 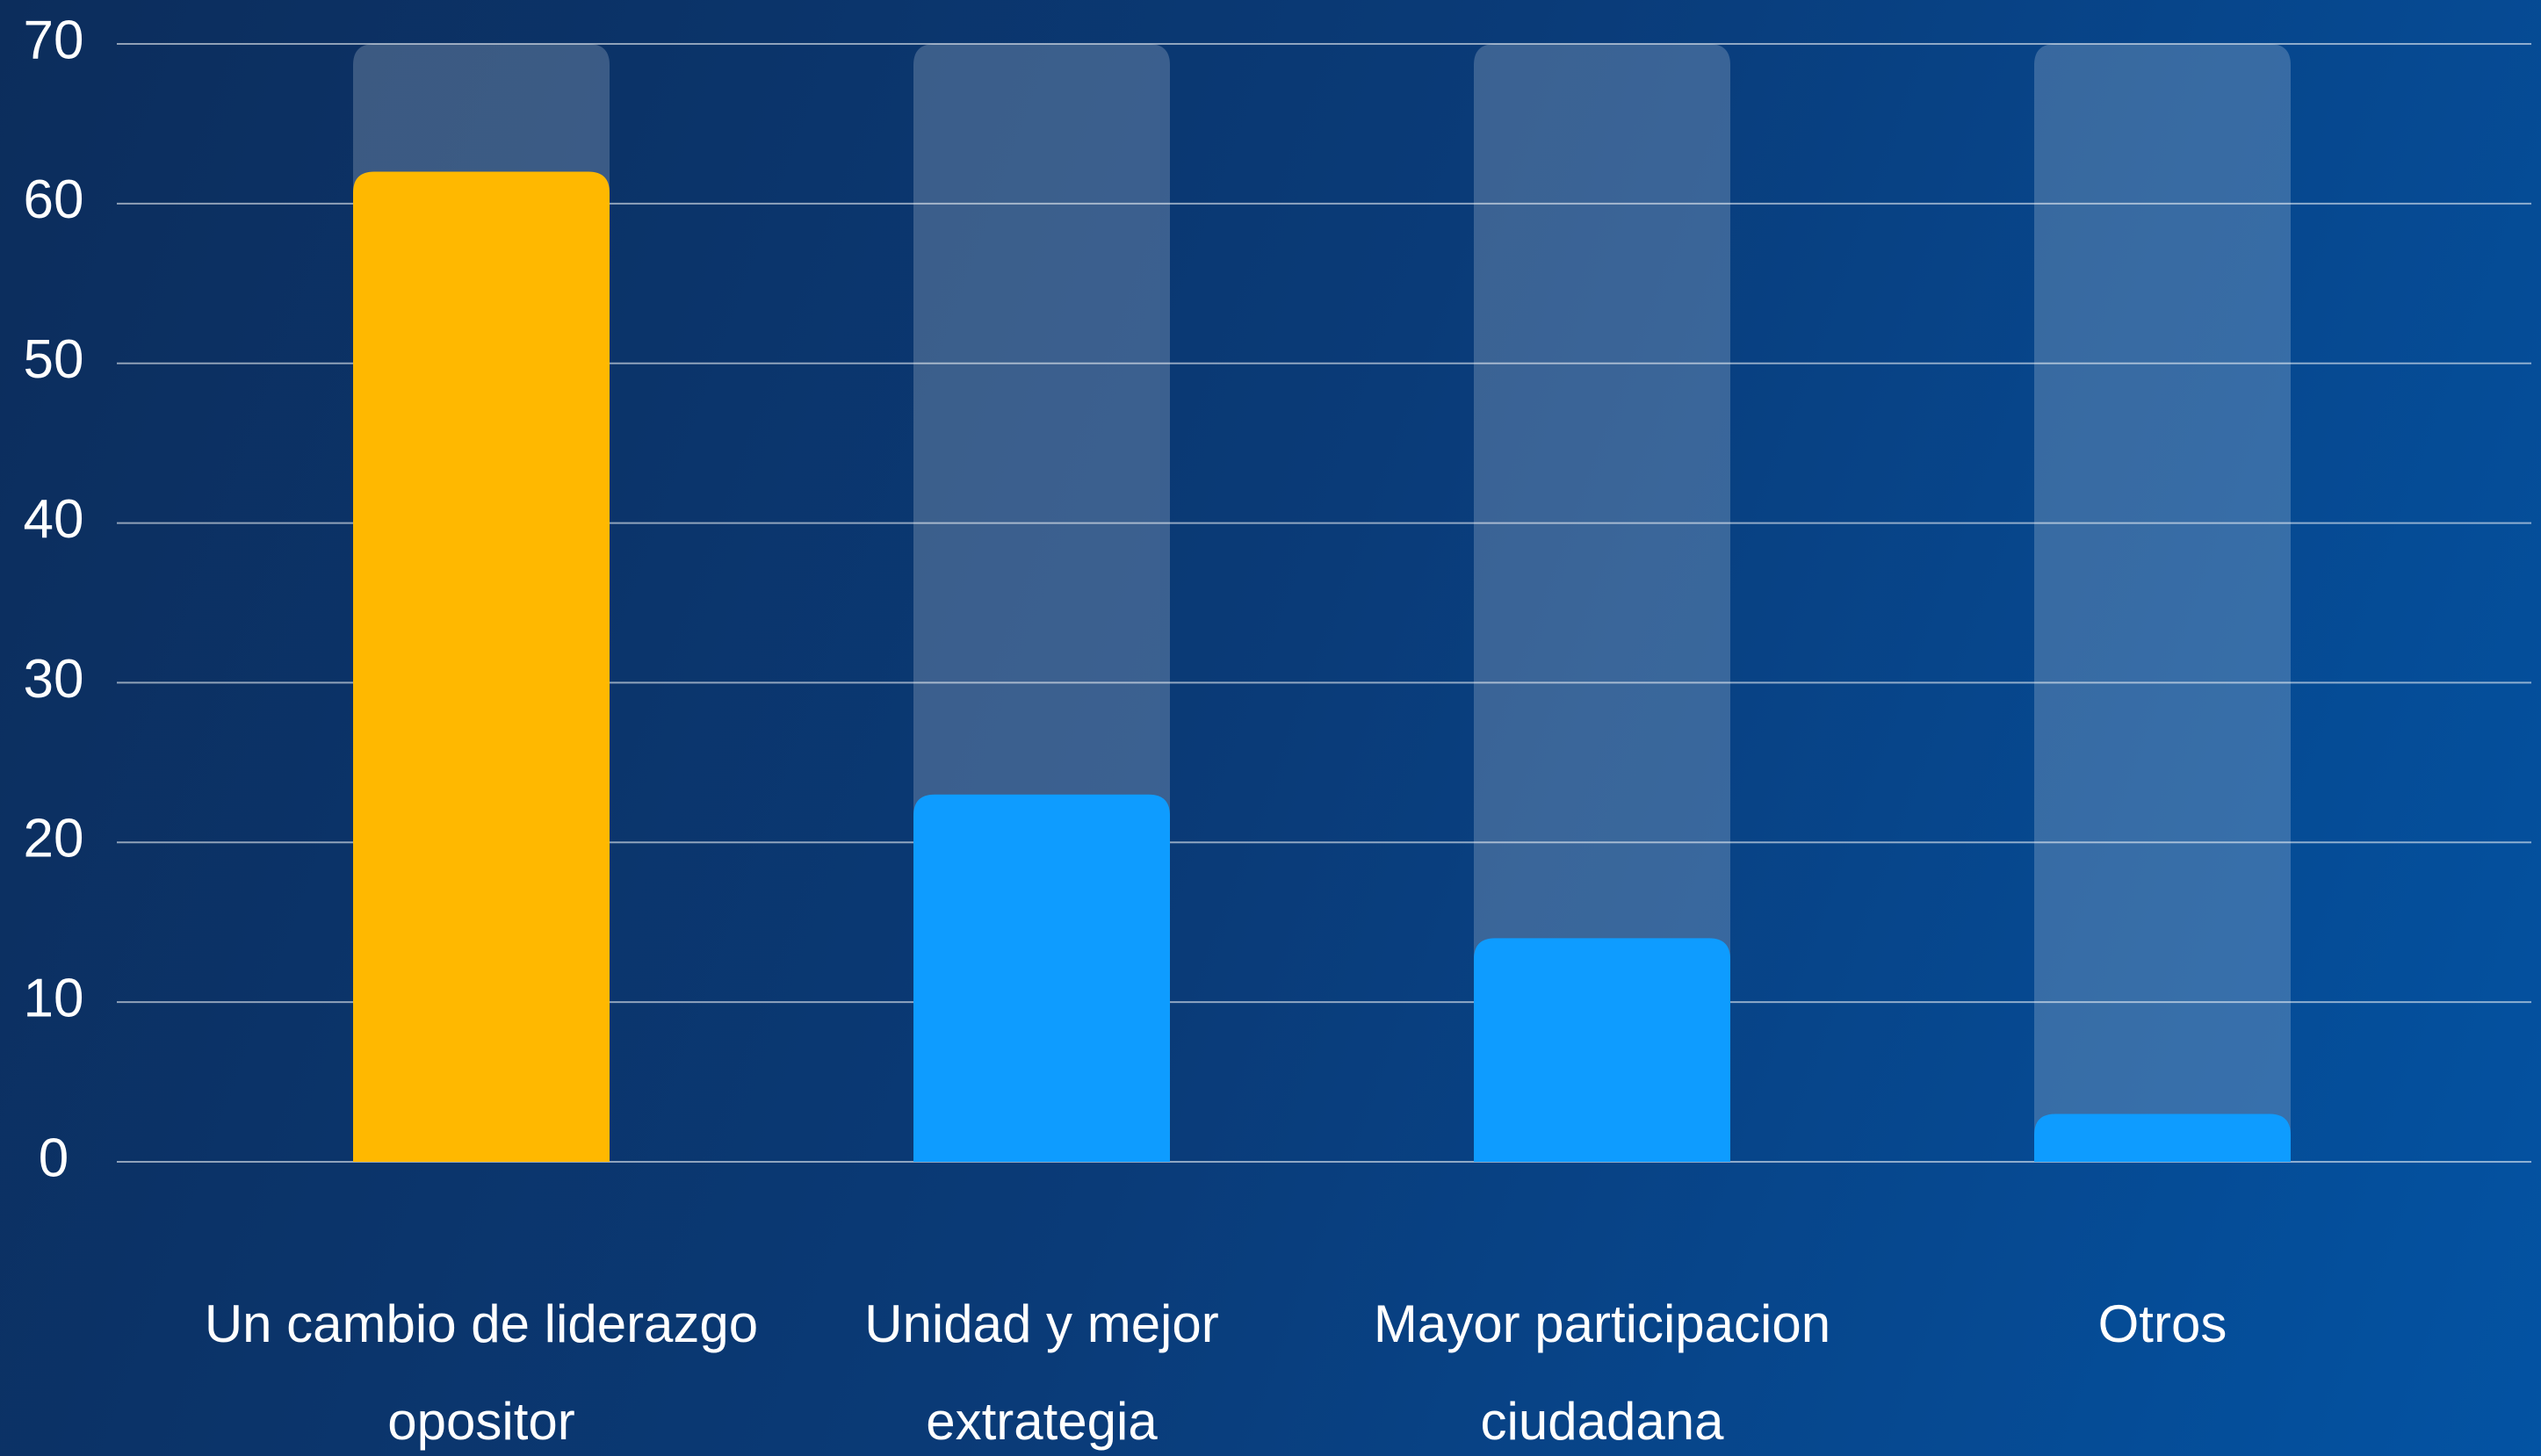 What do you see at coordinates (481, 1372) in the screenshot?
I see `x-tick-label: Un cambio de liderazgo opositor` at bounding box center [481, 1372].